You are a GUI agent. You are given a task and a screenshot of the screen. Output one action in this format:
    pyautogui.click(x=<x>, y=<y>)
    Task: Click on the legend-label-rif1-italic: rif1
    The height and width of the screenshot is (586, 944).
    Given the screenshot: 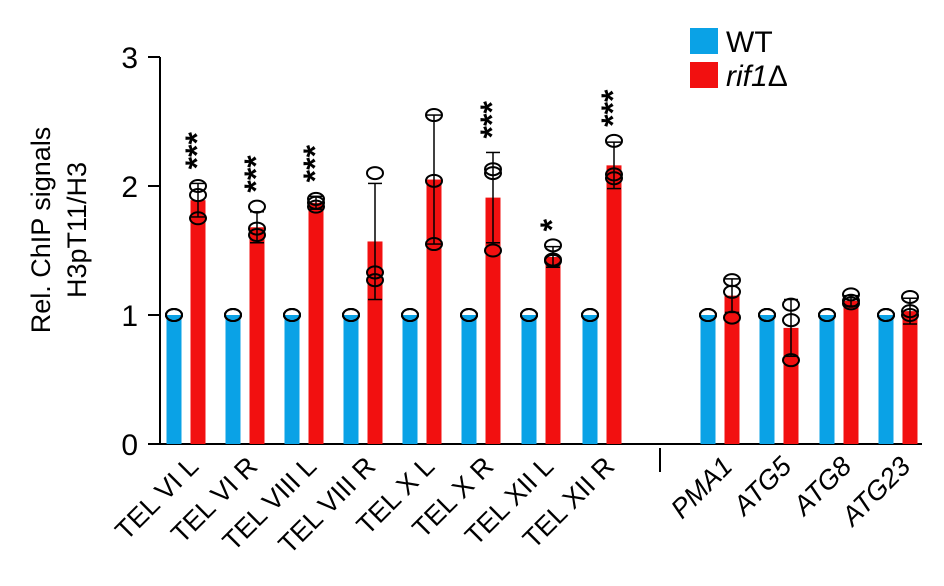 What is the action you would take?
    pyautogui.click(x=747, y=76)
    